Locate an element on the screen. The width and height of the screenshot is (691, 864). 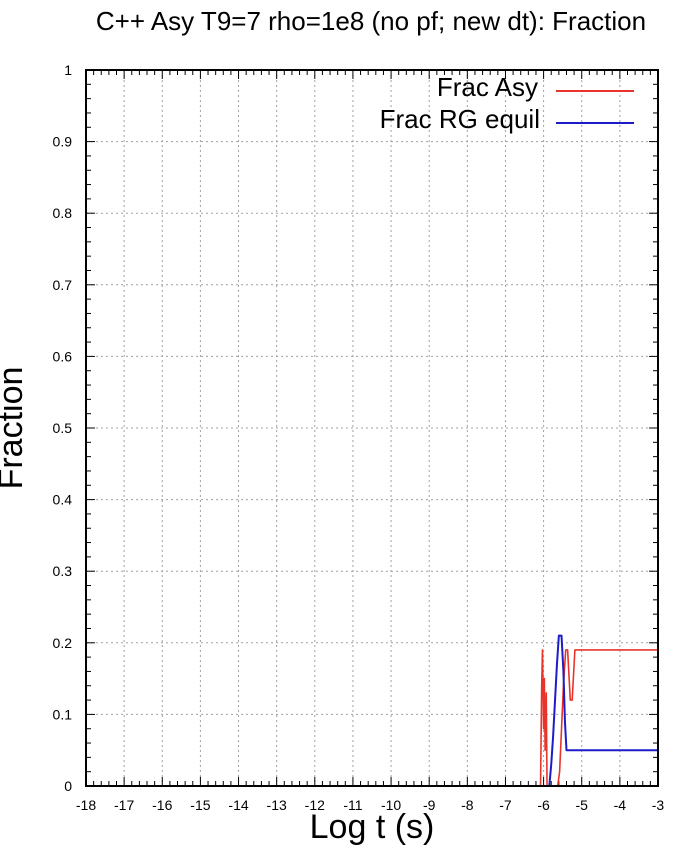
y-tick-label: 0.9 is located at coordinates (63, 142).